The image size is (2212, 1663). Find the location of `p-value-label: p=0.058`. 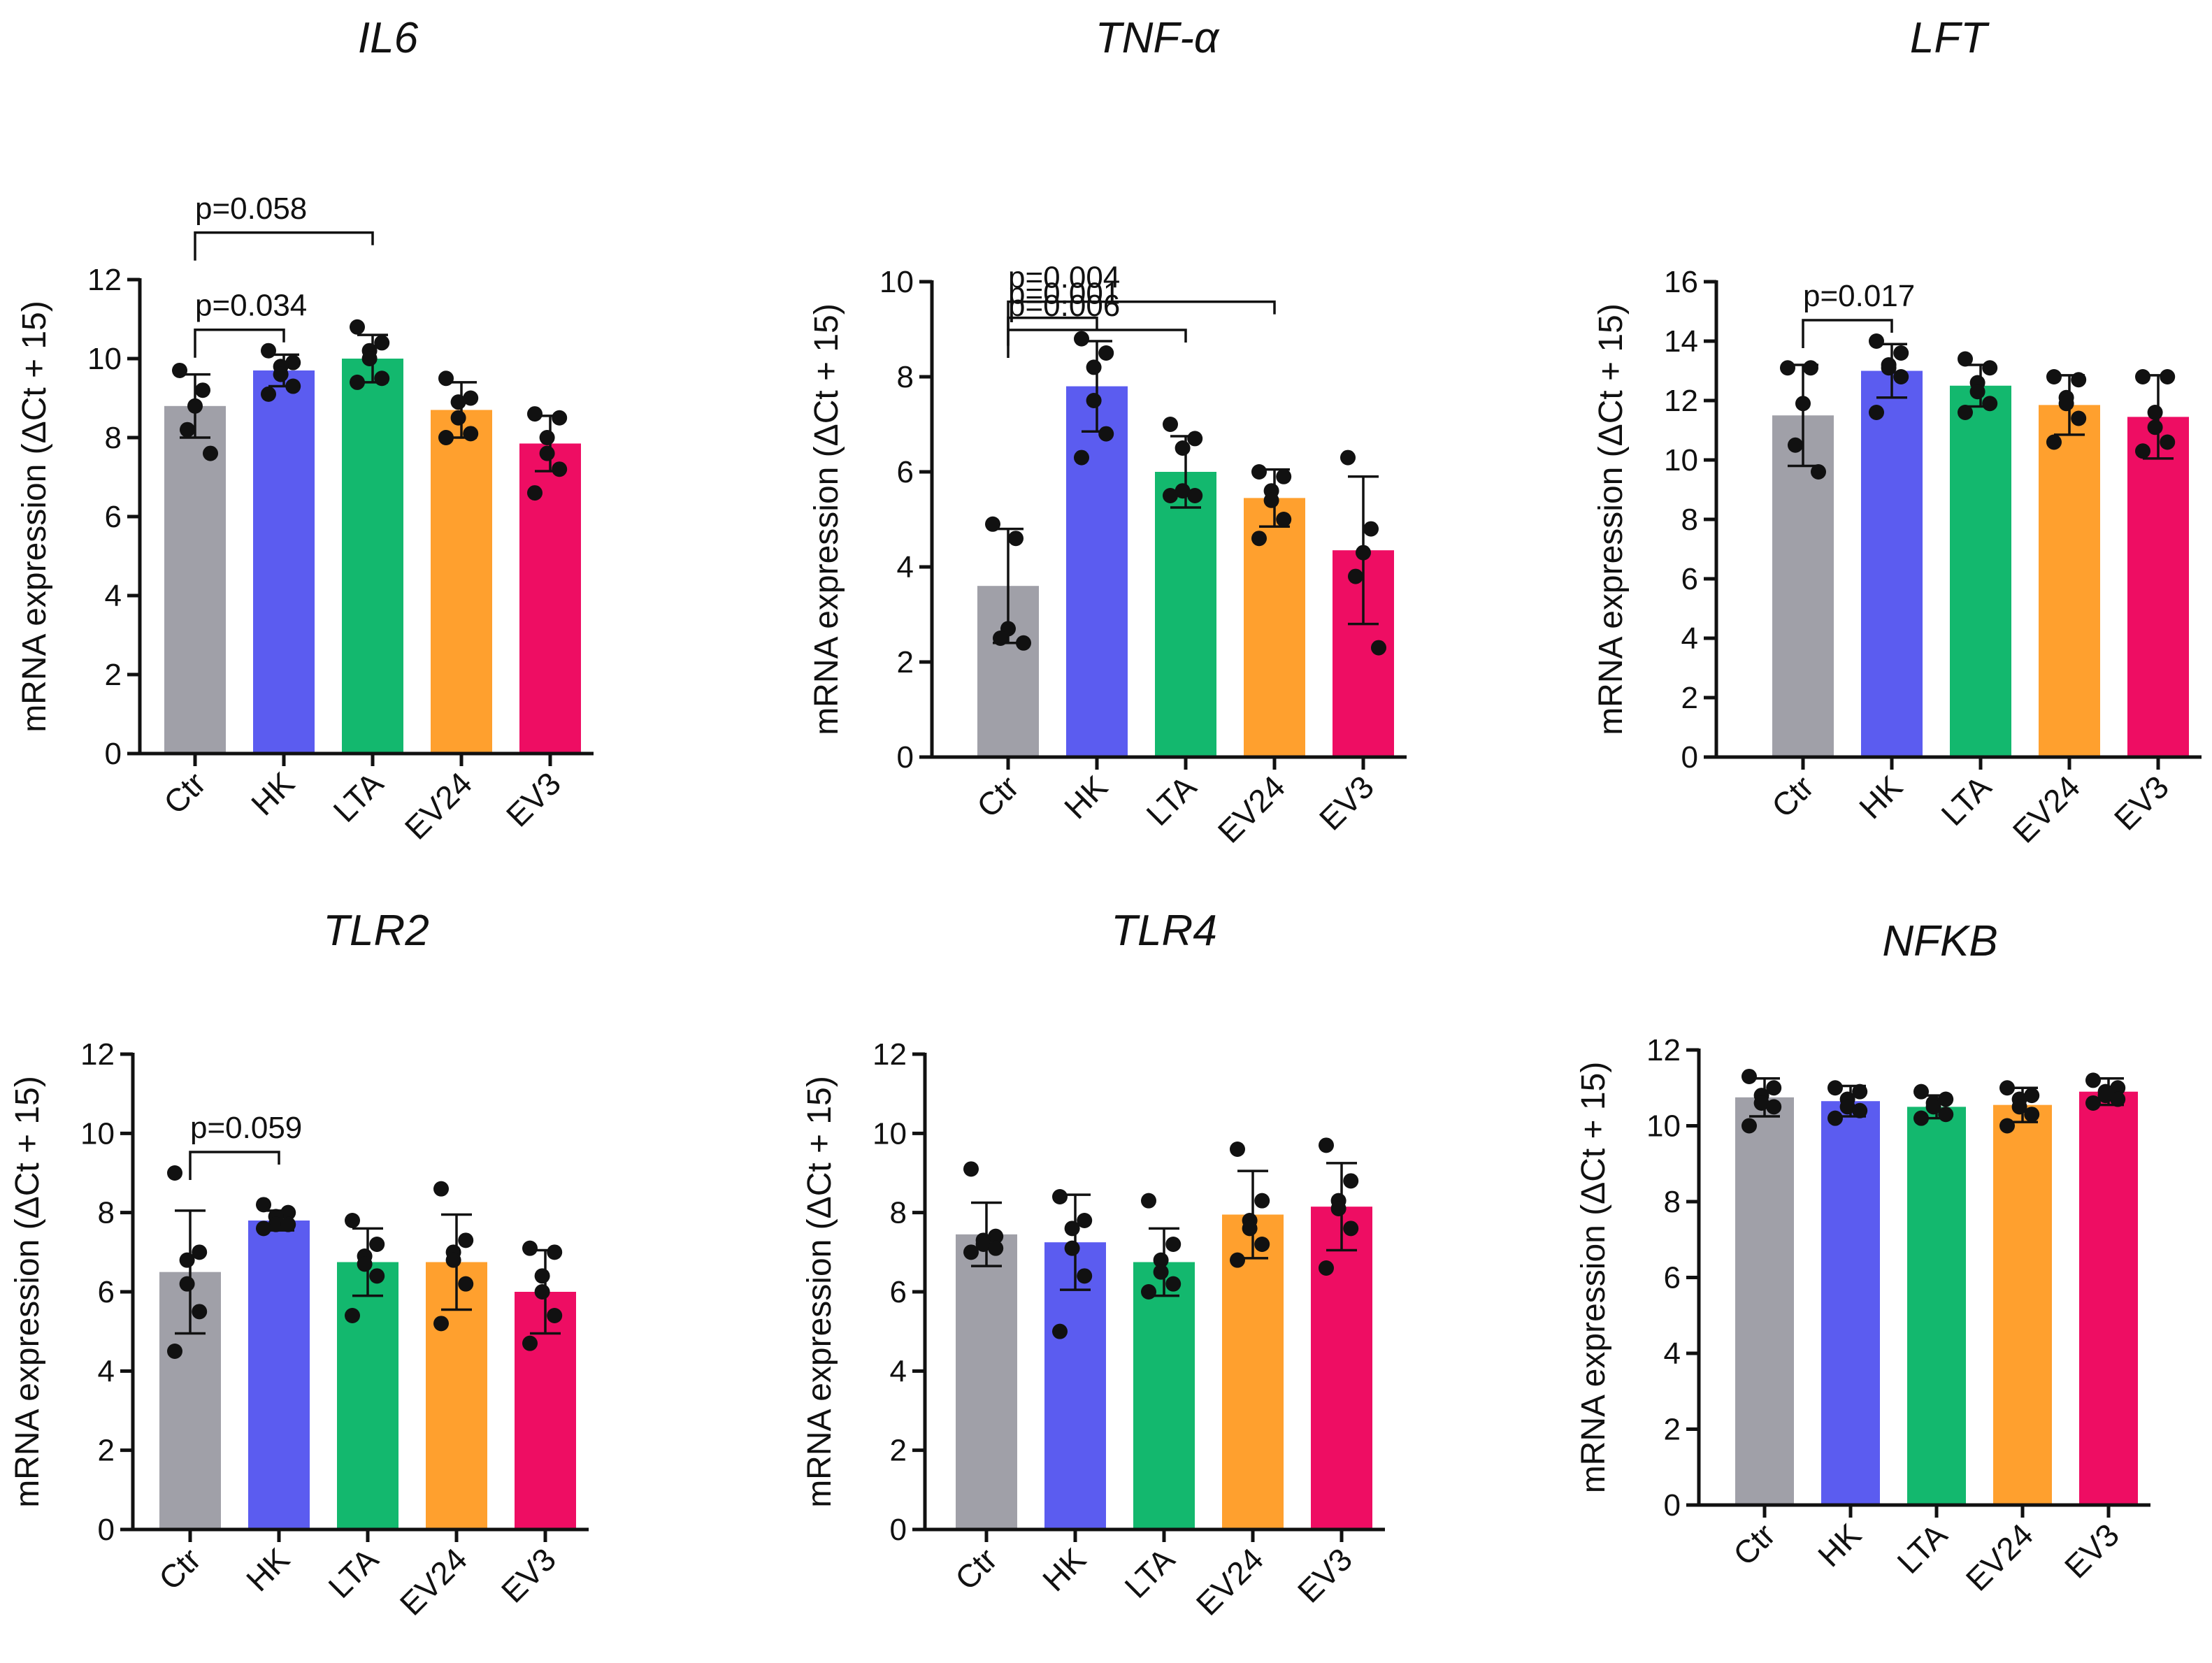

p-value-label: p=0.058 is located at coordinates (251, 209).